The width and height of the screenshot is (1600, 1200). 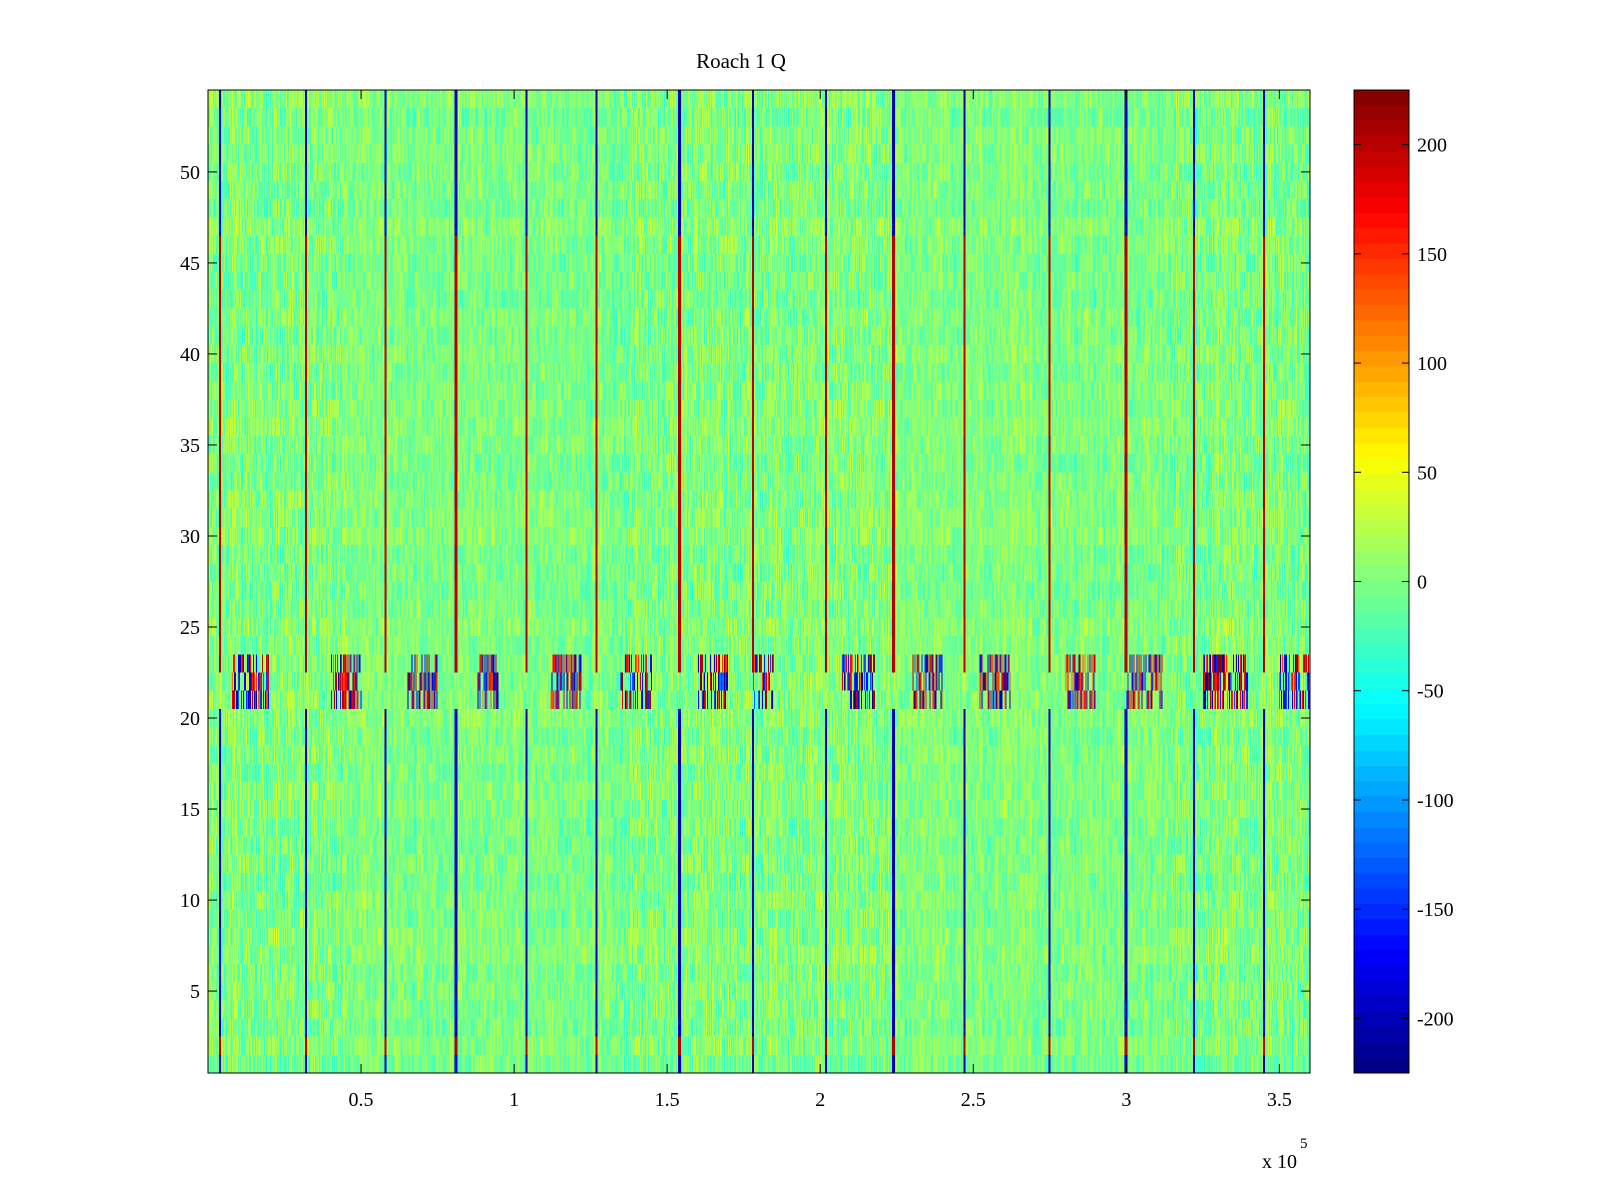 I want to click on colorbar-tick-label-7: -150, so click(x=1435, y=910).